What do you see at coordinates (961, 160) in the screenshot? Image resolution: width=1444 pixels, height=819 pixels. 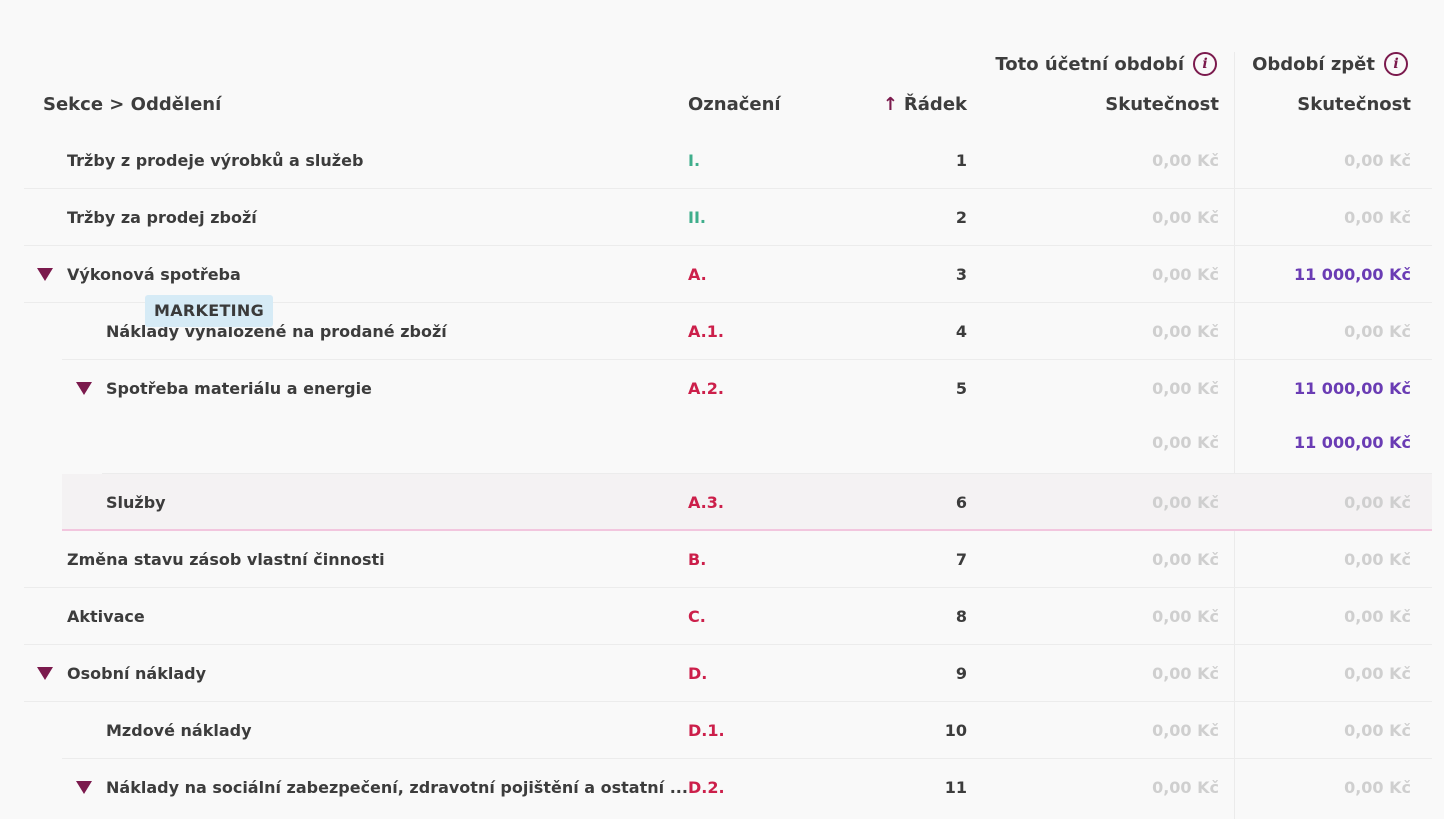 I see `row-line-number: 1` at bounding box center [961, 160].